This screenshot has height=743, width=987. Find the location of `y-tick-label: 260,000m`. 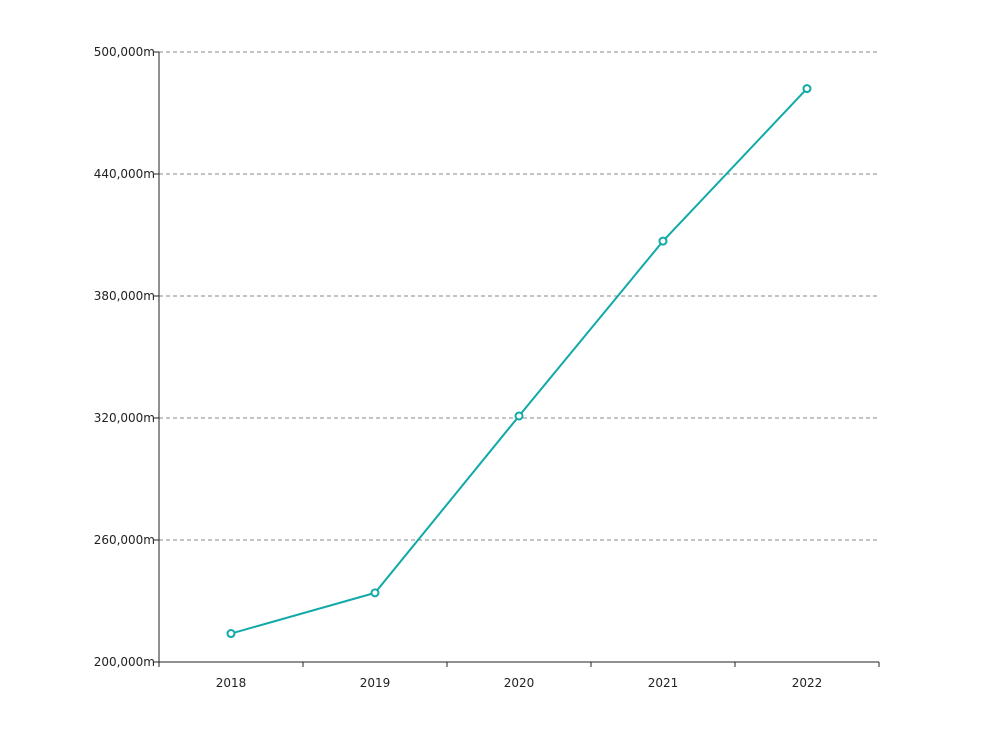

y-tick-label: 260,000m is located at coordinates (124, 540).